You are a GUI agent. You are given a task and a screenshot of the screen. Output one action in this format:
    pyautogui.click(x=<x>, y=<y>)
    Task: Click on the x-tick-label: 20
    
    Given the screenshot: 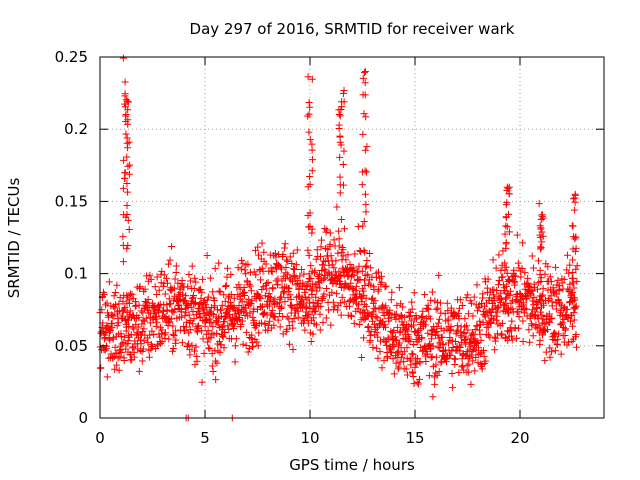 What is the action you would take?
    pyautogui.click(x=519, y=438)
    